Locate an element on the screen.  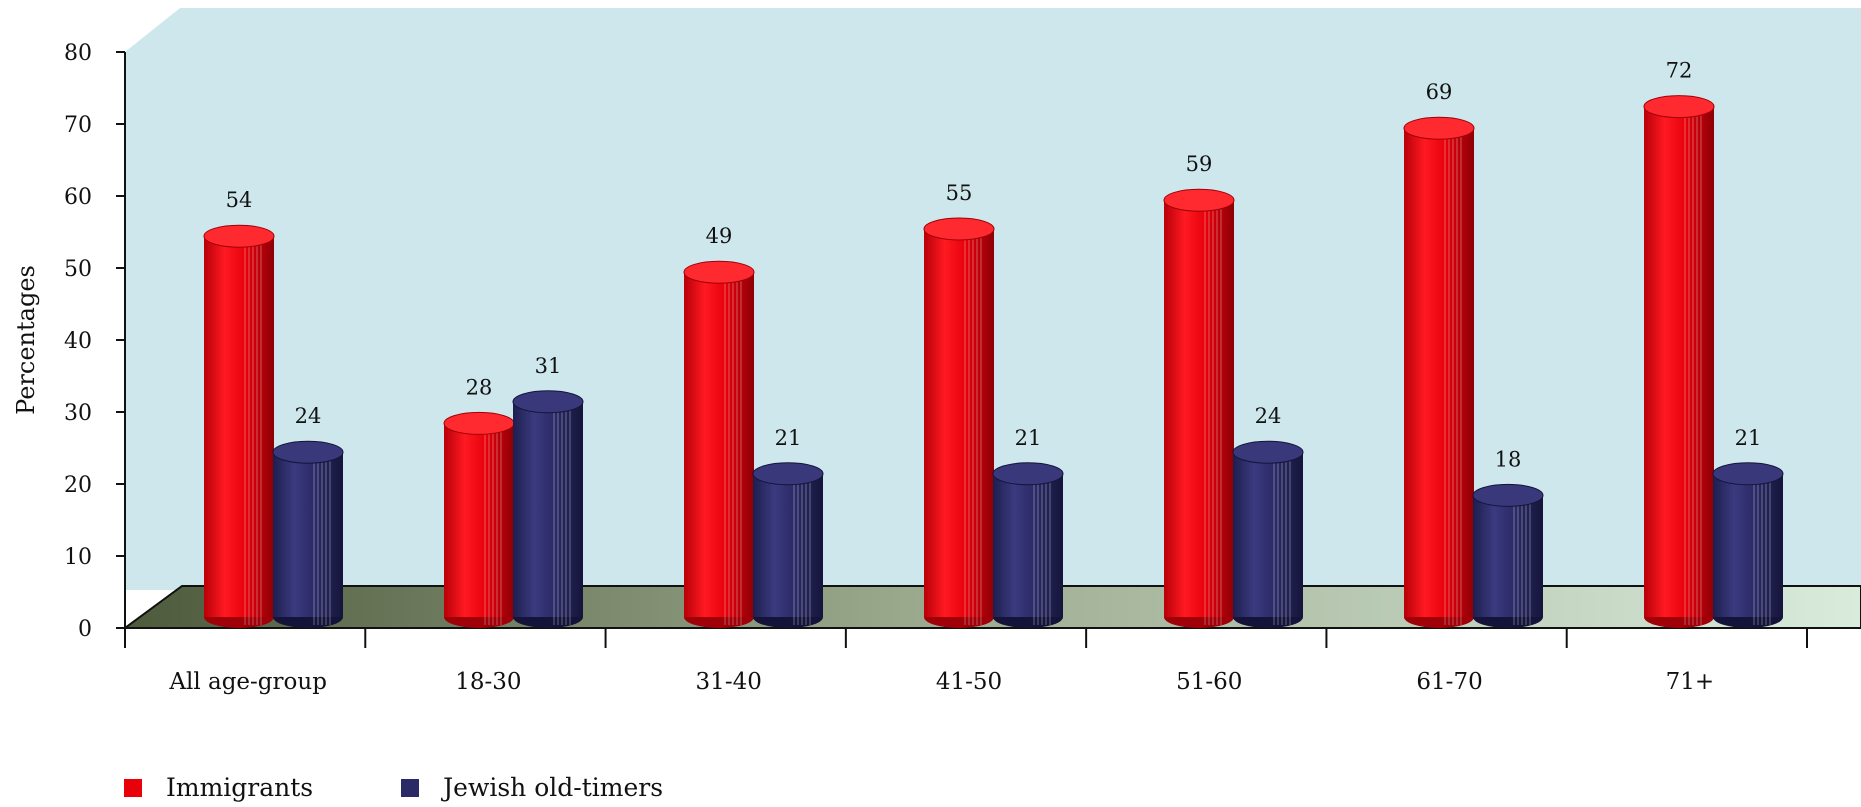
x-tick-label: 18-30 is located at coordinates (488, 682).